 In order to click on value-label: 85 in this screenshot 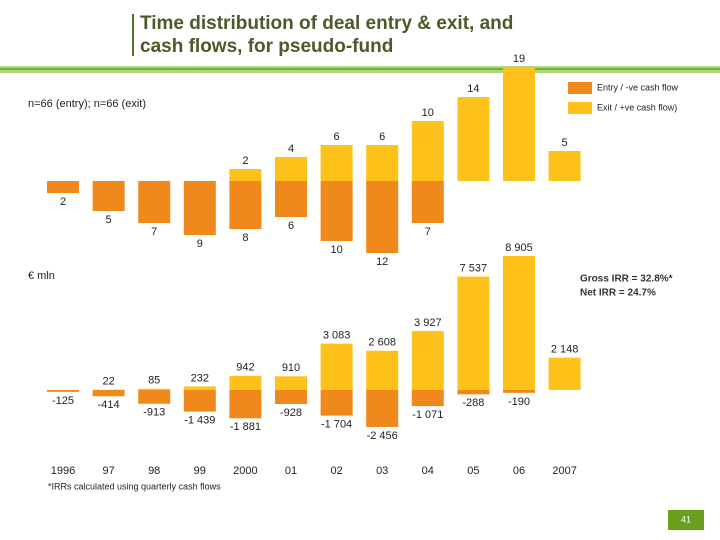, I will do `click(154, 381)`.